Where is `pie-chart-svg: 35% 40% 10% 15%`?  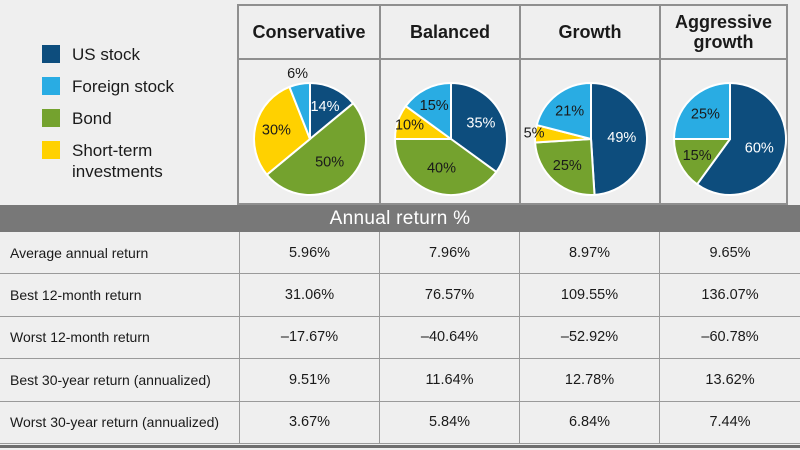 pie-chart-svg: 35% 40% 10% 15% is located at coordinates (451, 139).